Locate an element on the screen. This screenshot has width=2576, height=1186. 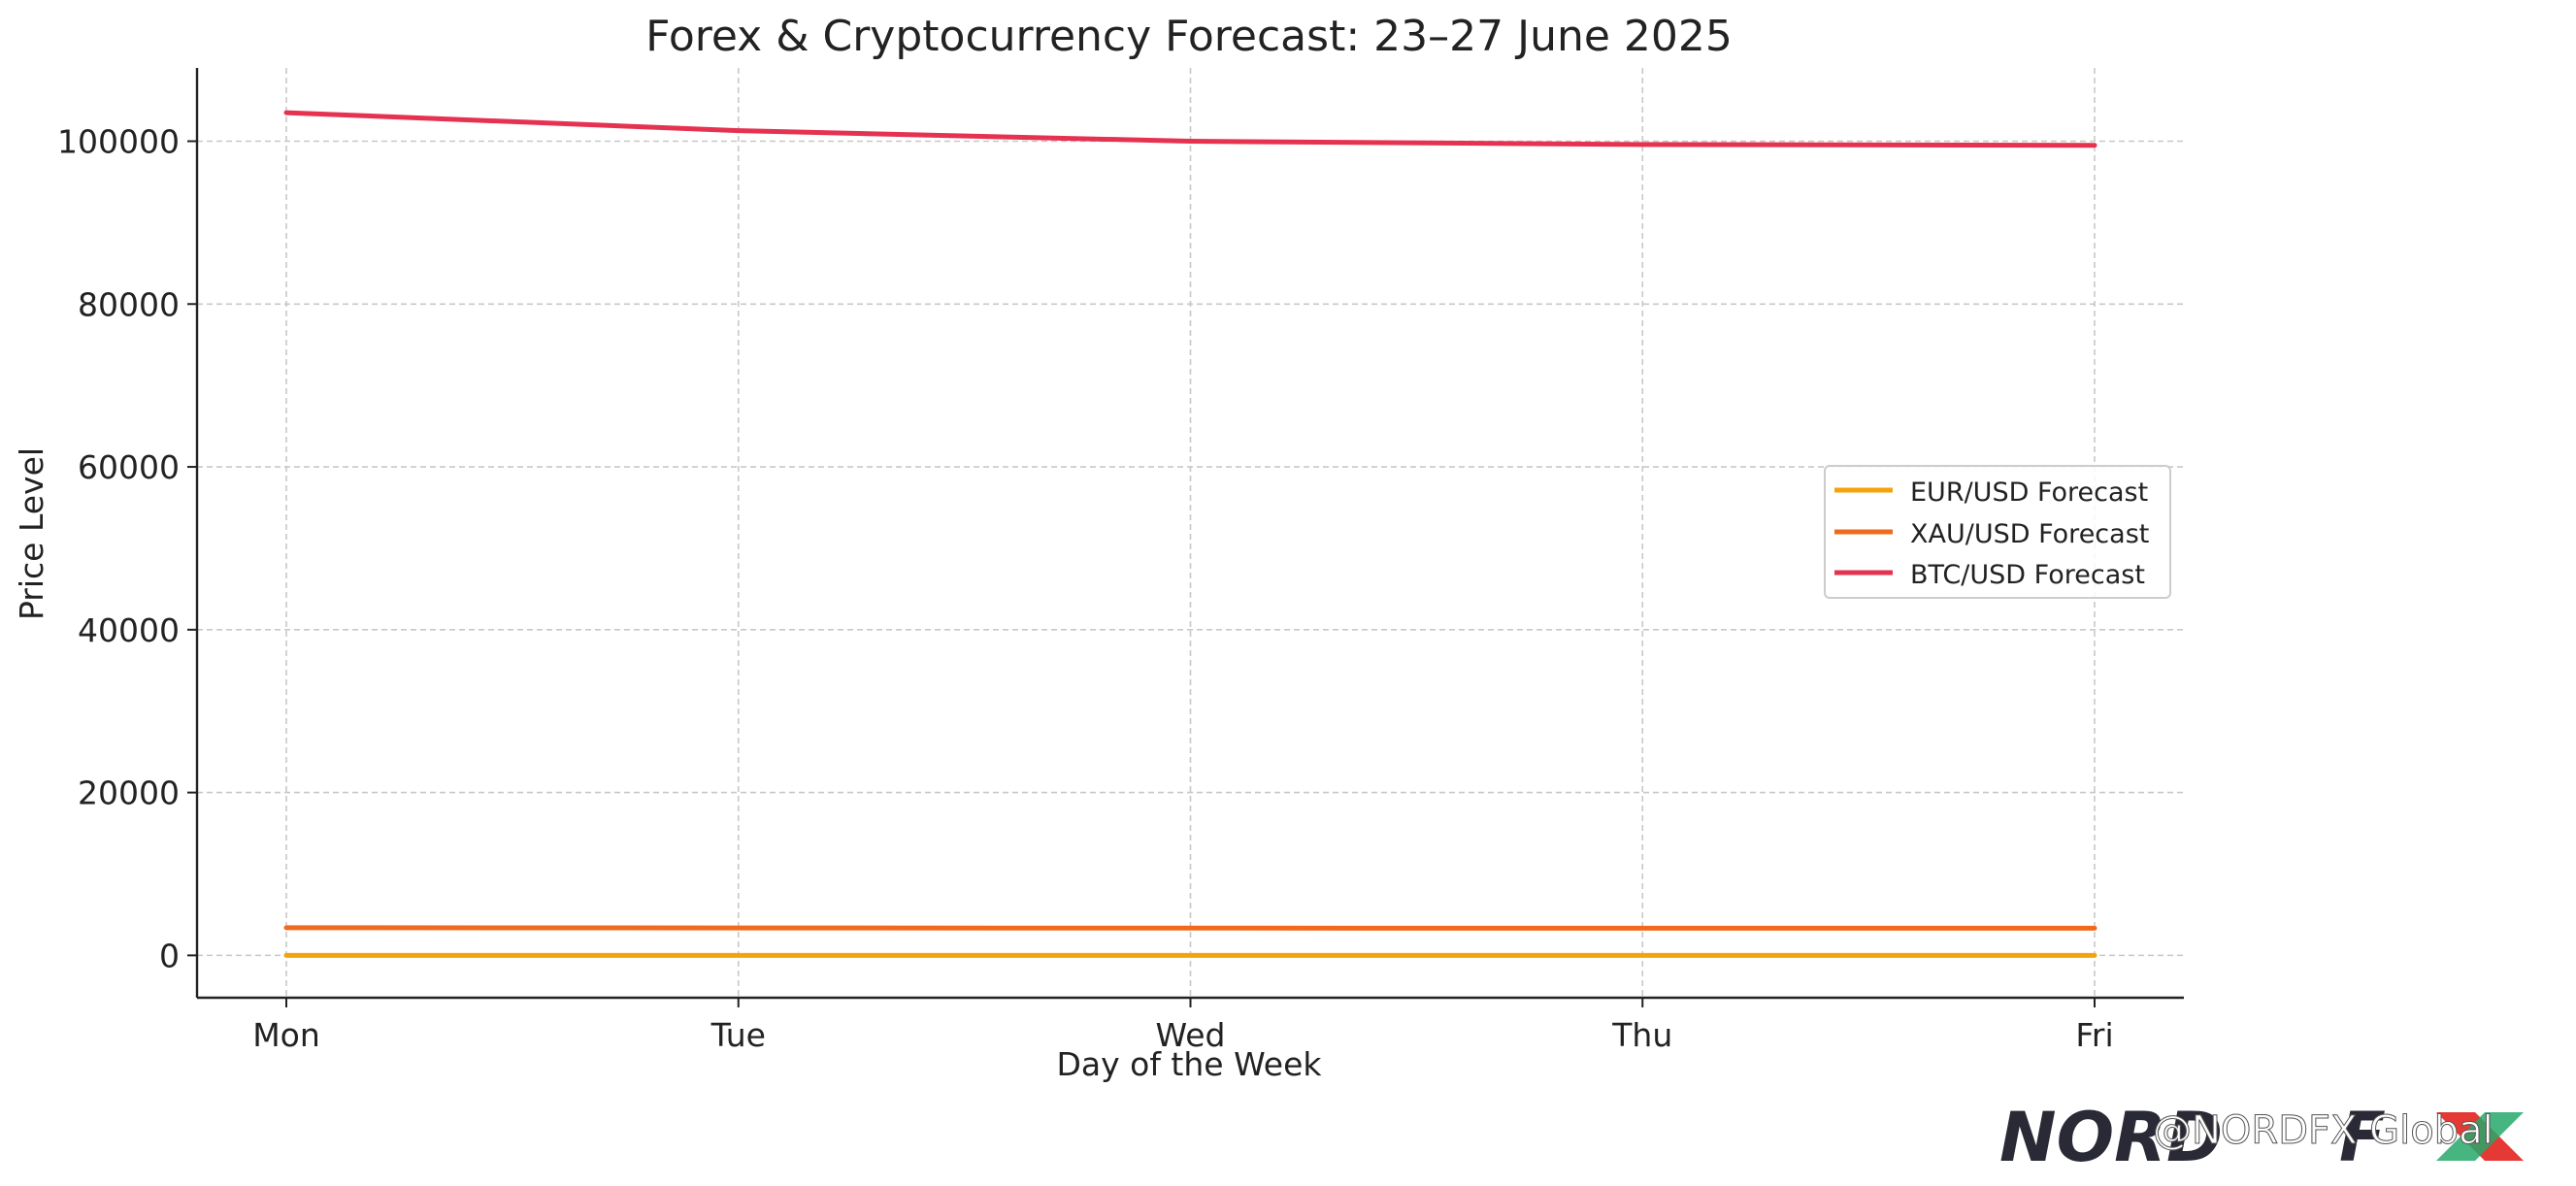
y-ticks: 0 20000 40000 60000 80000 100000 is located at coordinates (127, 548).